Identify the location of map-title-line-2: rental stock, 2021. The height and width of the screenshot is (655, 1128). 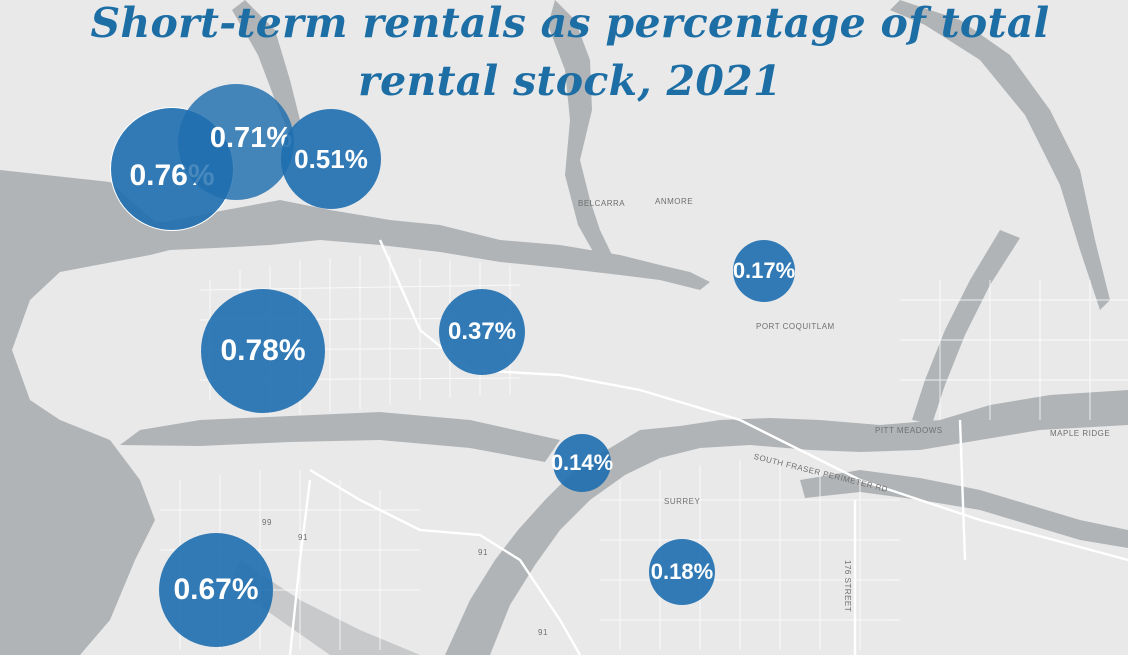
(570, 81).